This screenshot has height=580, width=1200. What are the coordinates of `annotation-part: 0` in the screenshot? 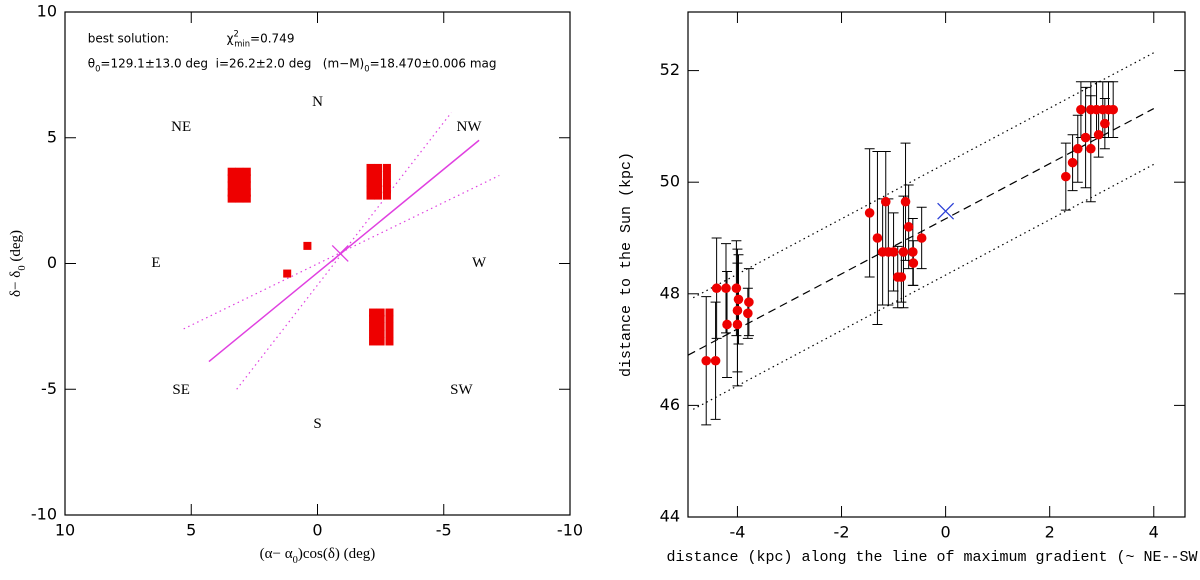 It's located at (97, 68).